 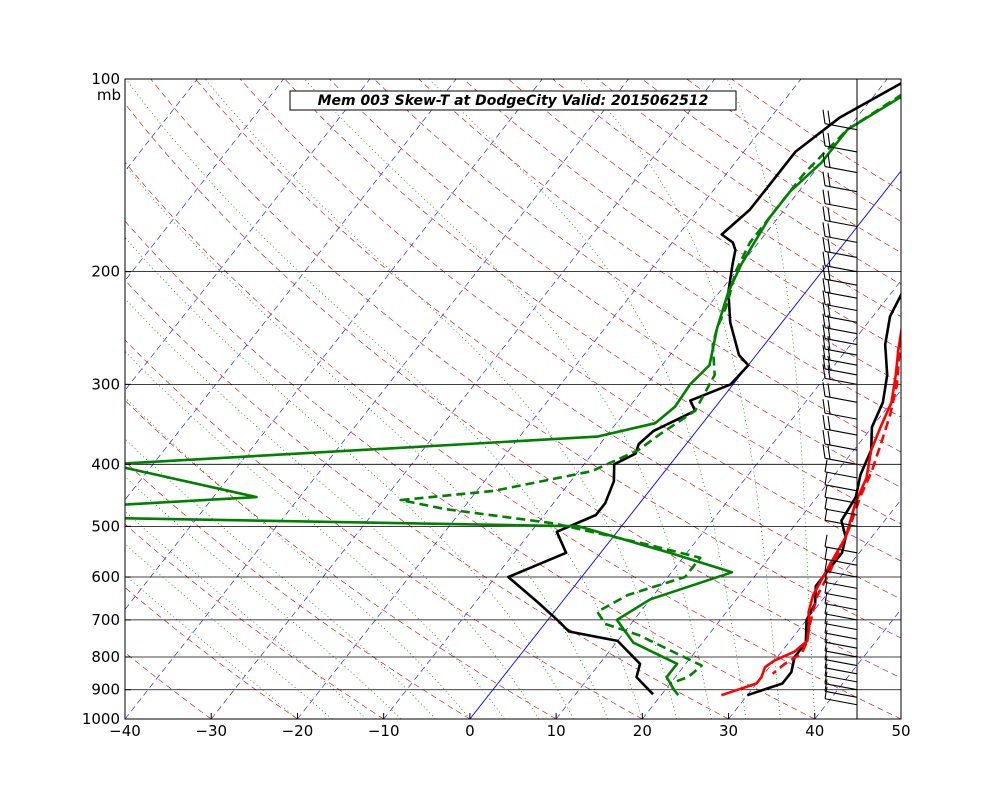 What do you see at coordinates (384, 731) in the screenshot?
I see `x-tick-label: −10` at bounding box center [384, 731].